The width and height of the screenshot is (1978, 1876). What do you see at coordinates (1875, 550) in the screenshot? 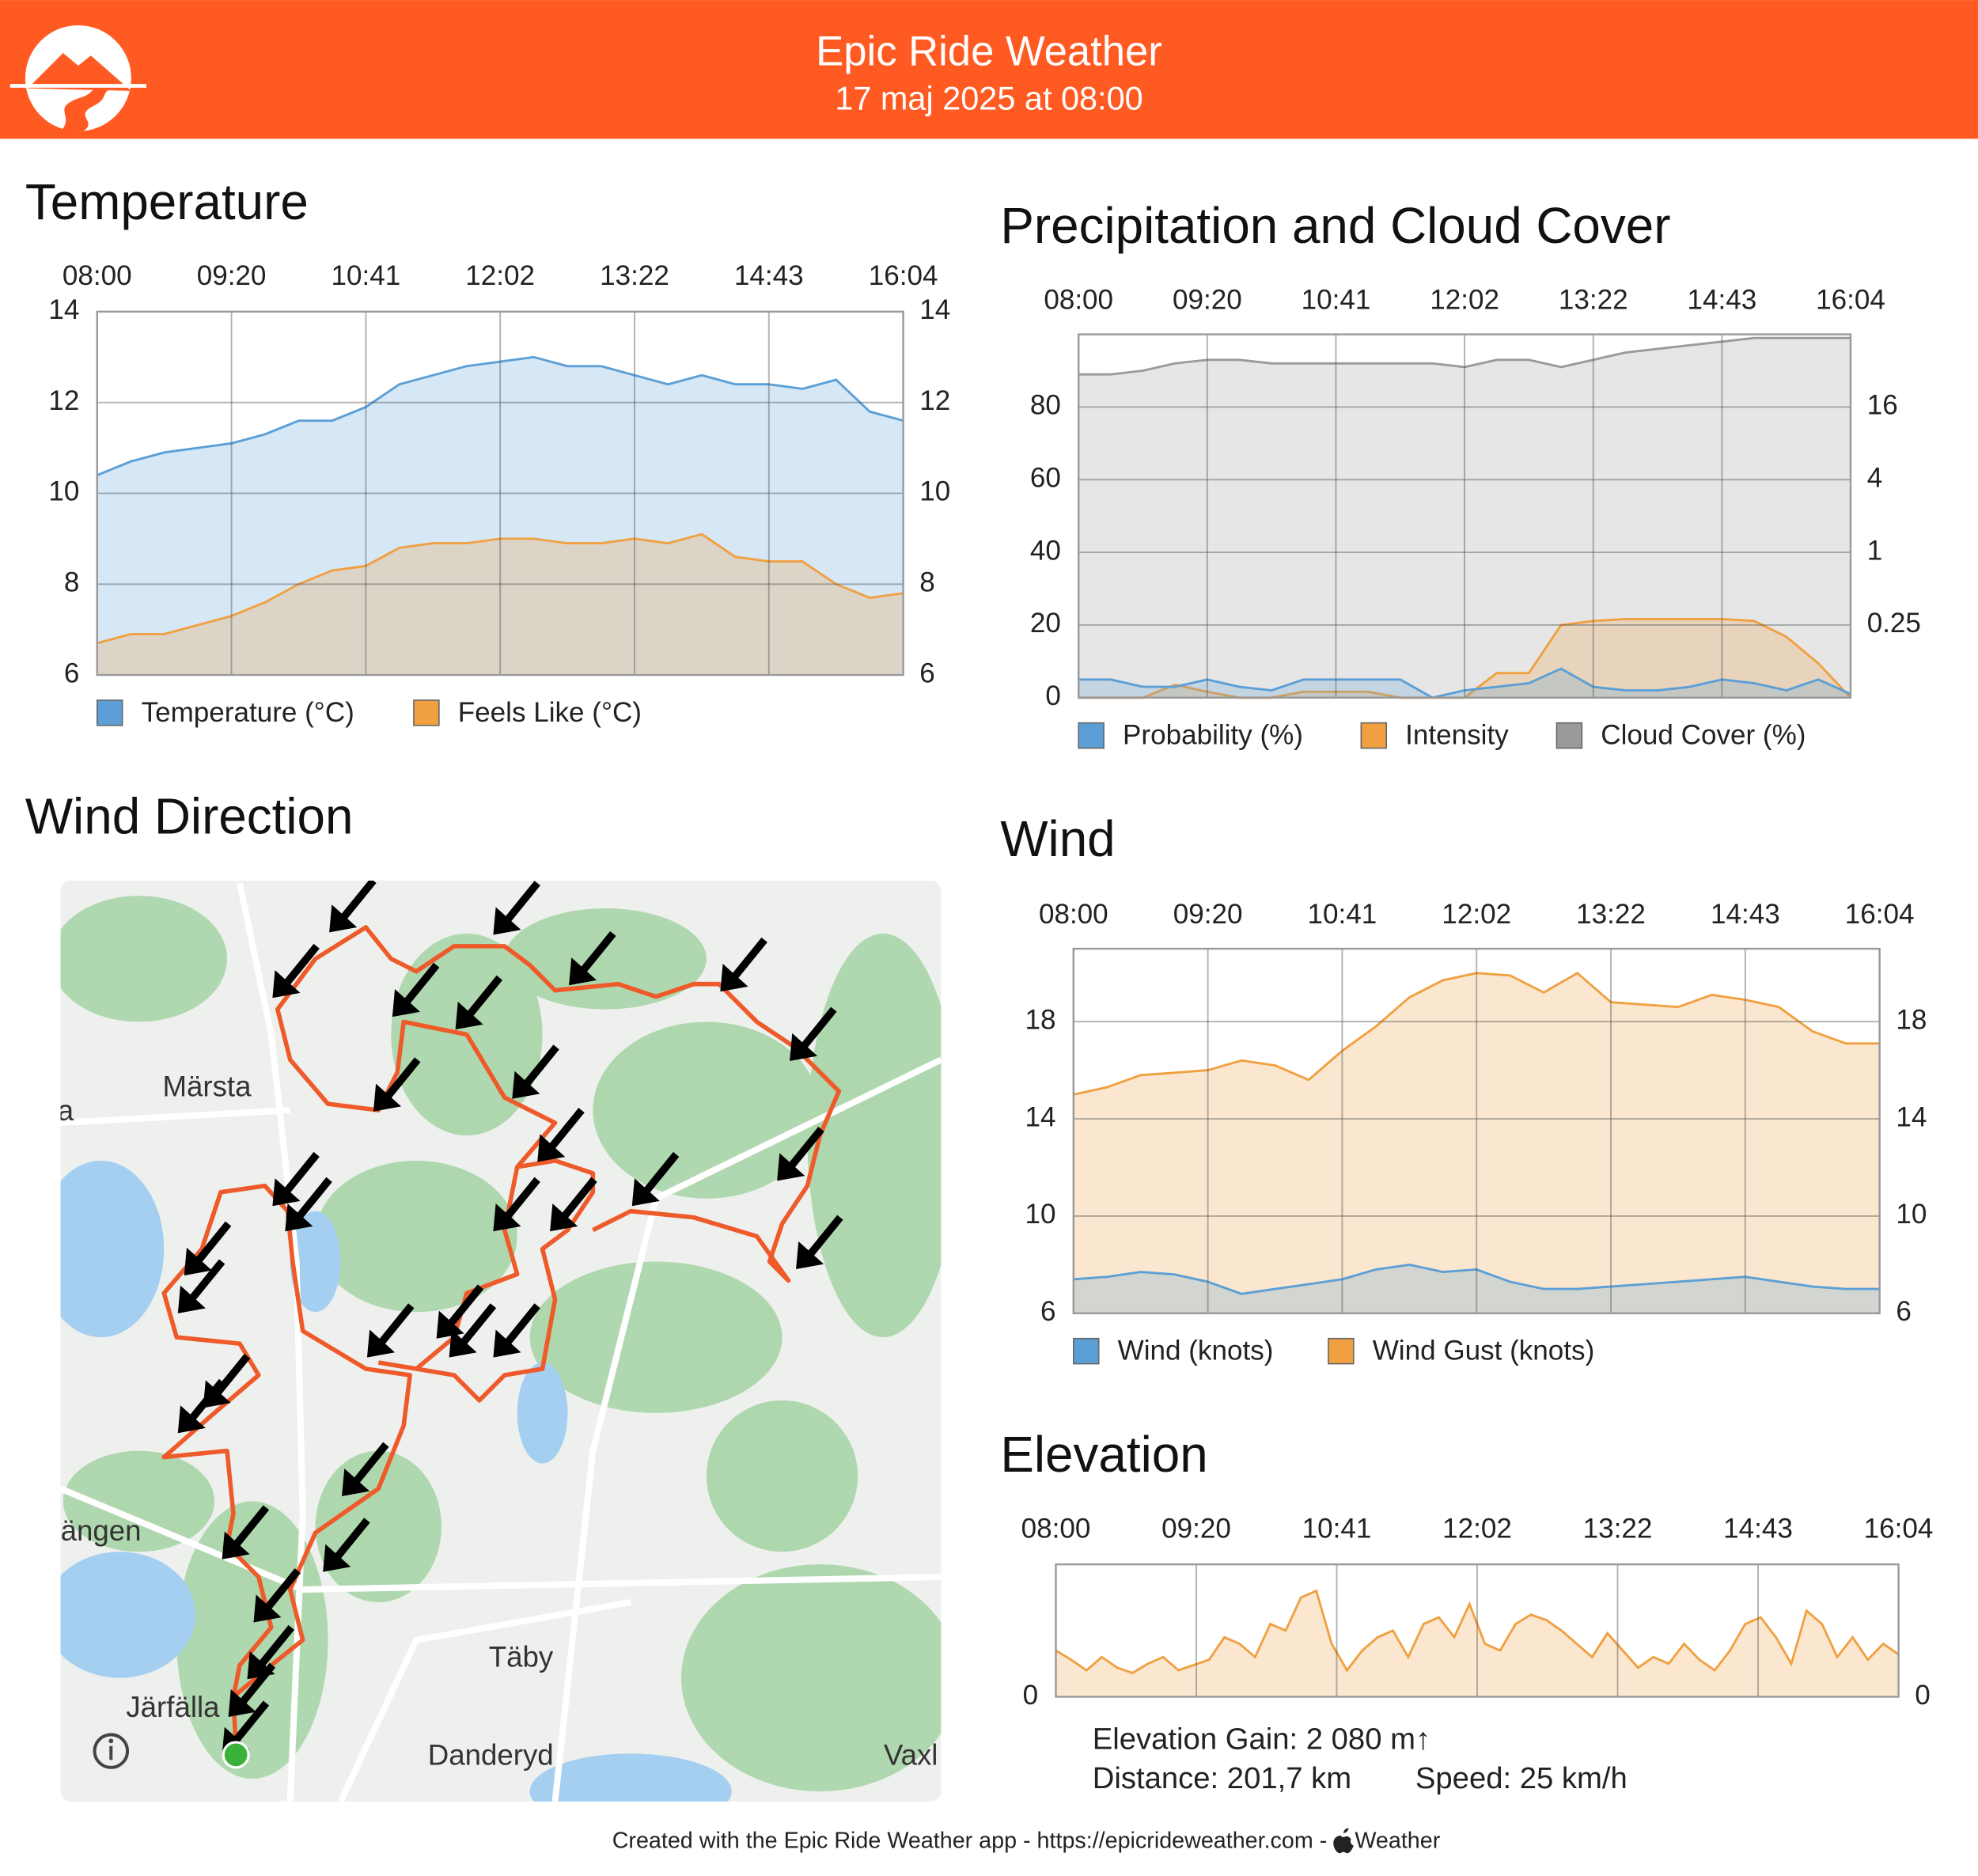
I see `y2-tick-label: 1` at bounding box center [1875, 550].